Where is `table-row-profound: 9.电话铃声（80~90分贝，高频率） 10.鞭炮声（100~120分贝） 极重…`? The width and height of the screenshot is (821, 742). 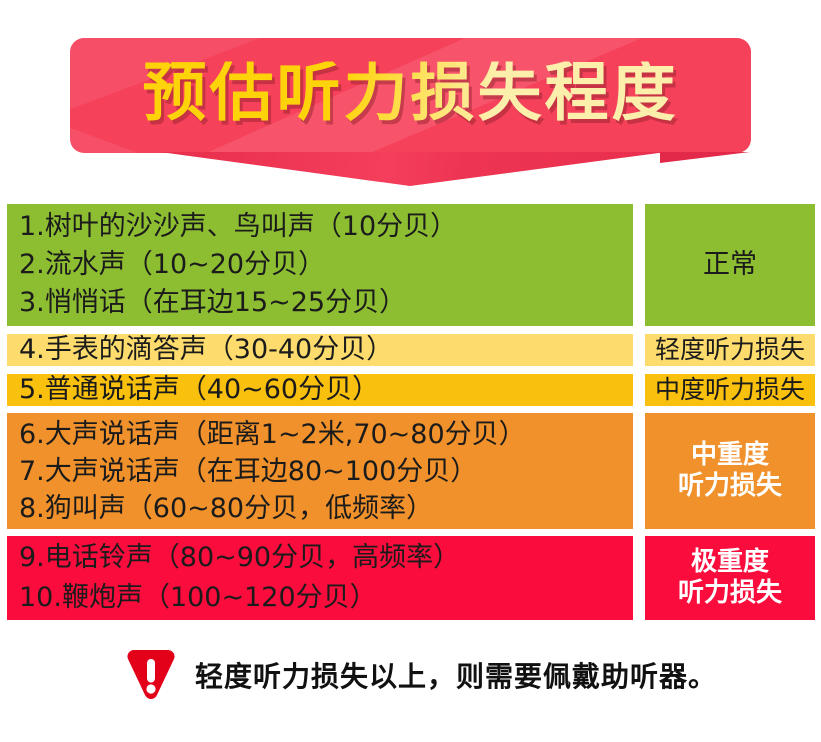 table-row-profound: 9.电话铃声（80~90分贝，高频率） 10.鞭炮声（100~120分贝） 极重… is located at coordinates (411, 578).